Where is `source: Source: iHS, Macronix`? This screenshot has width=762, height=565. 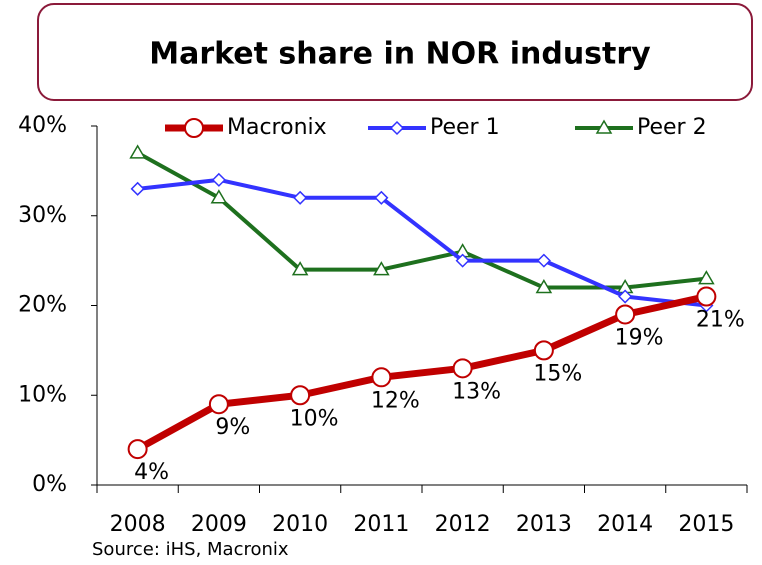 source: Source: iHS, Macronix is located at coordinates (190, 549).